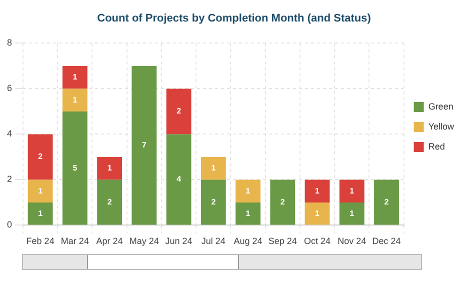 Image resolution: width=474 pixels, height=283 pixels. Describe the element at coordinates (40, 241) in the screenshot. I see `x-tick-label: Feb 24` at that location.